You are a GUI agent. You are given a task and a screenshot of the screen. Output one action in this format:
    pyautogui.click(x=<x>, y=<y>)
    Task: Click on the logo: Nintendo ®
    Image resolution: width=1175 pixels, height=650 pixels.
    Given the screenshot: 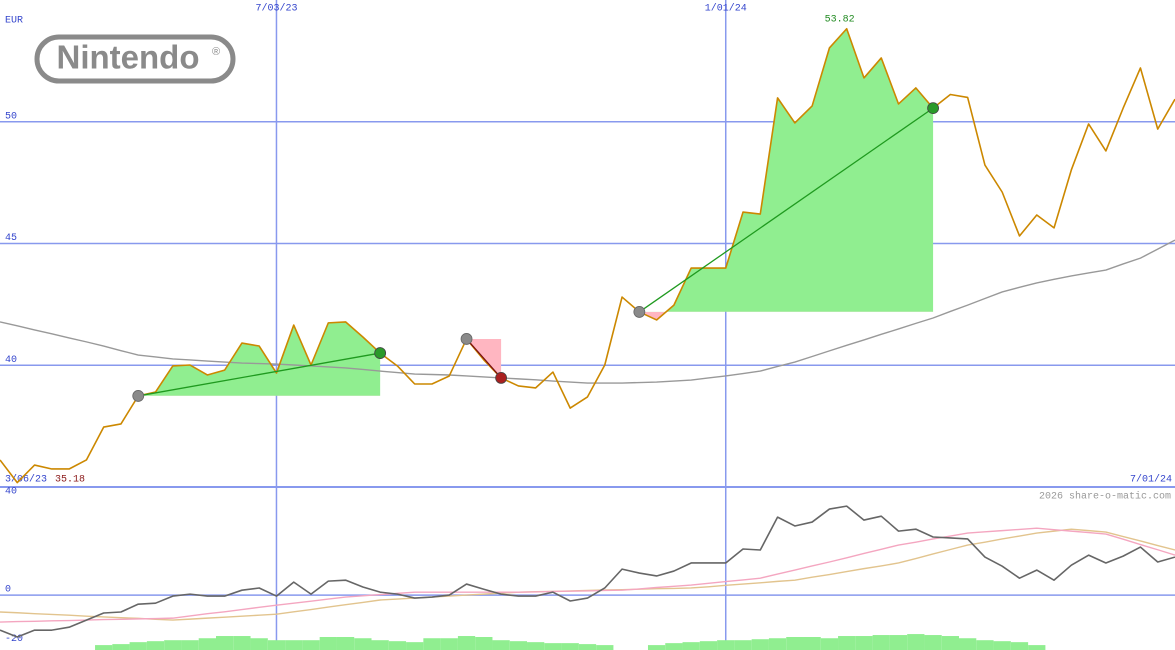 What is the action you would take?
    pyautogui.click(x=135, y=59)
    